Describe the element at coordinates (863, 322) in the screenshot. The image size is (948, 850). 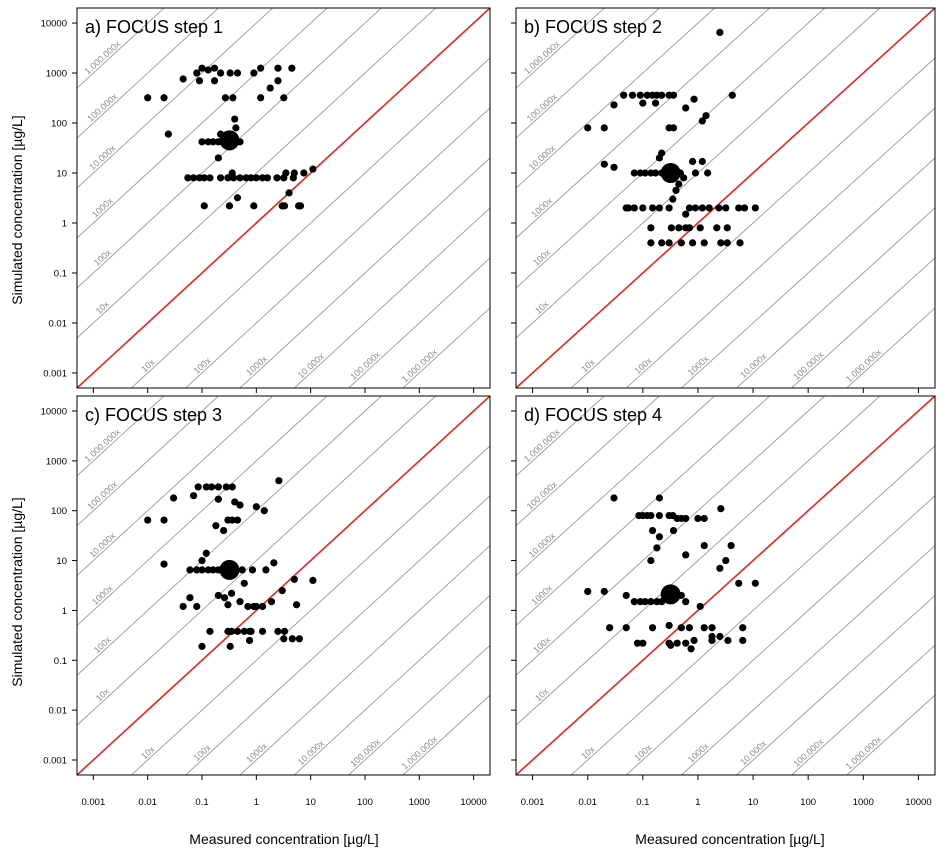
I see `reference-line-under-100.000x` at that location.